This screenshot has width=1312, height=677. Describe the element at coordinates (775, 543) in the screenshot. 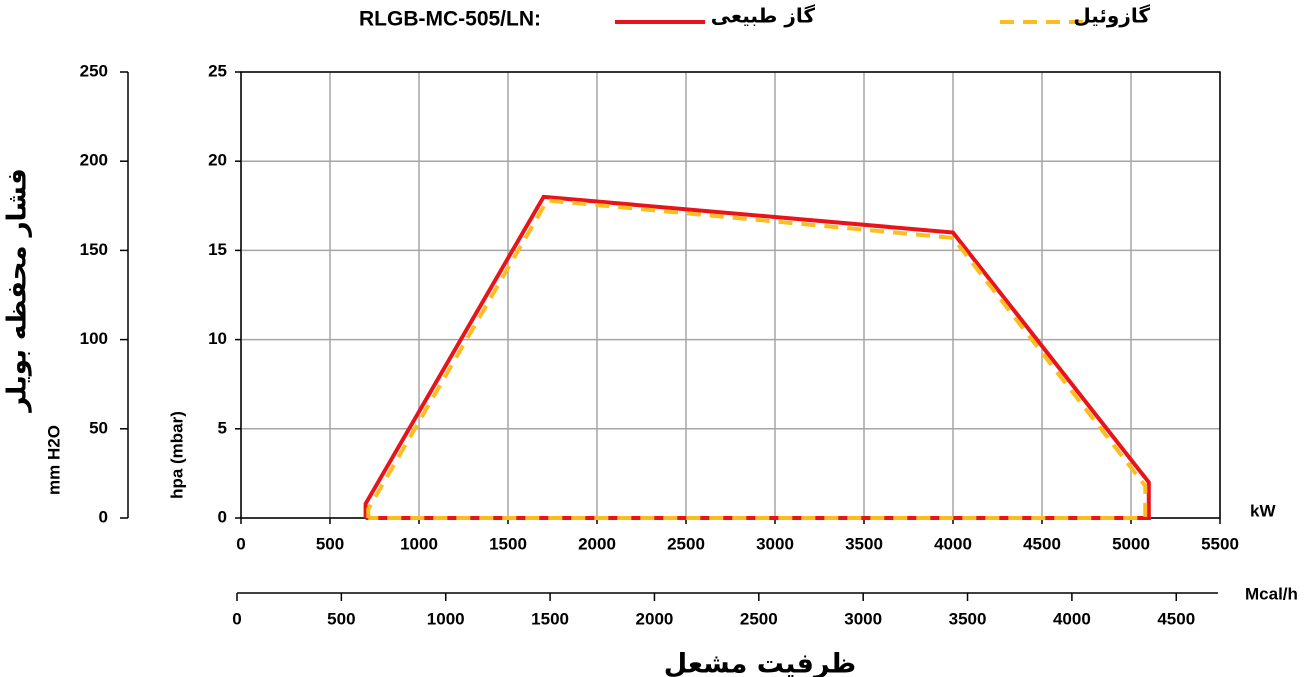

I see `x-tick-label: 3000` at that location.